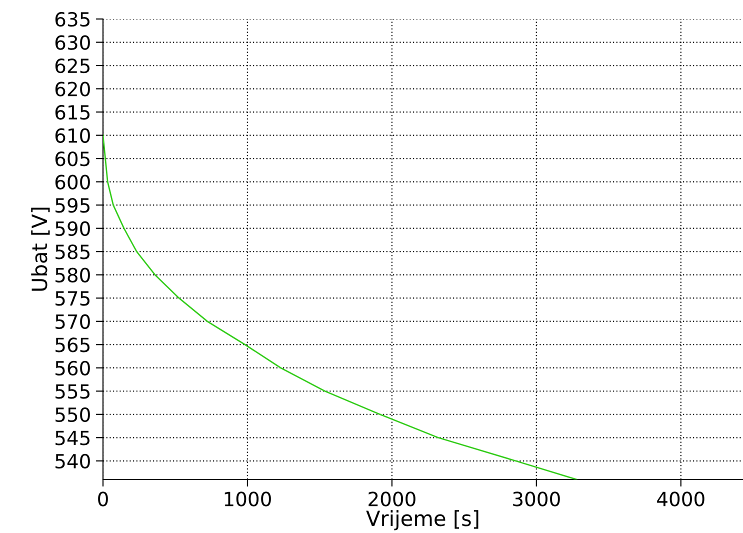  What do you see at coordinates (72, 42) in the screenshot?
I see `y-tick-label: 630` at bounding box center [72, 42].